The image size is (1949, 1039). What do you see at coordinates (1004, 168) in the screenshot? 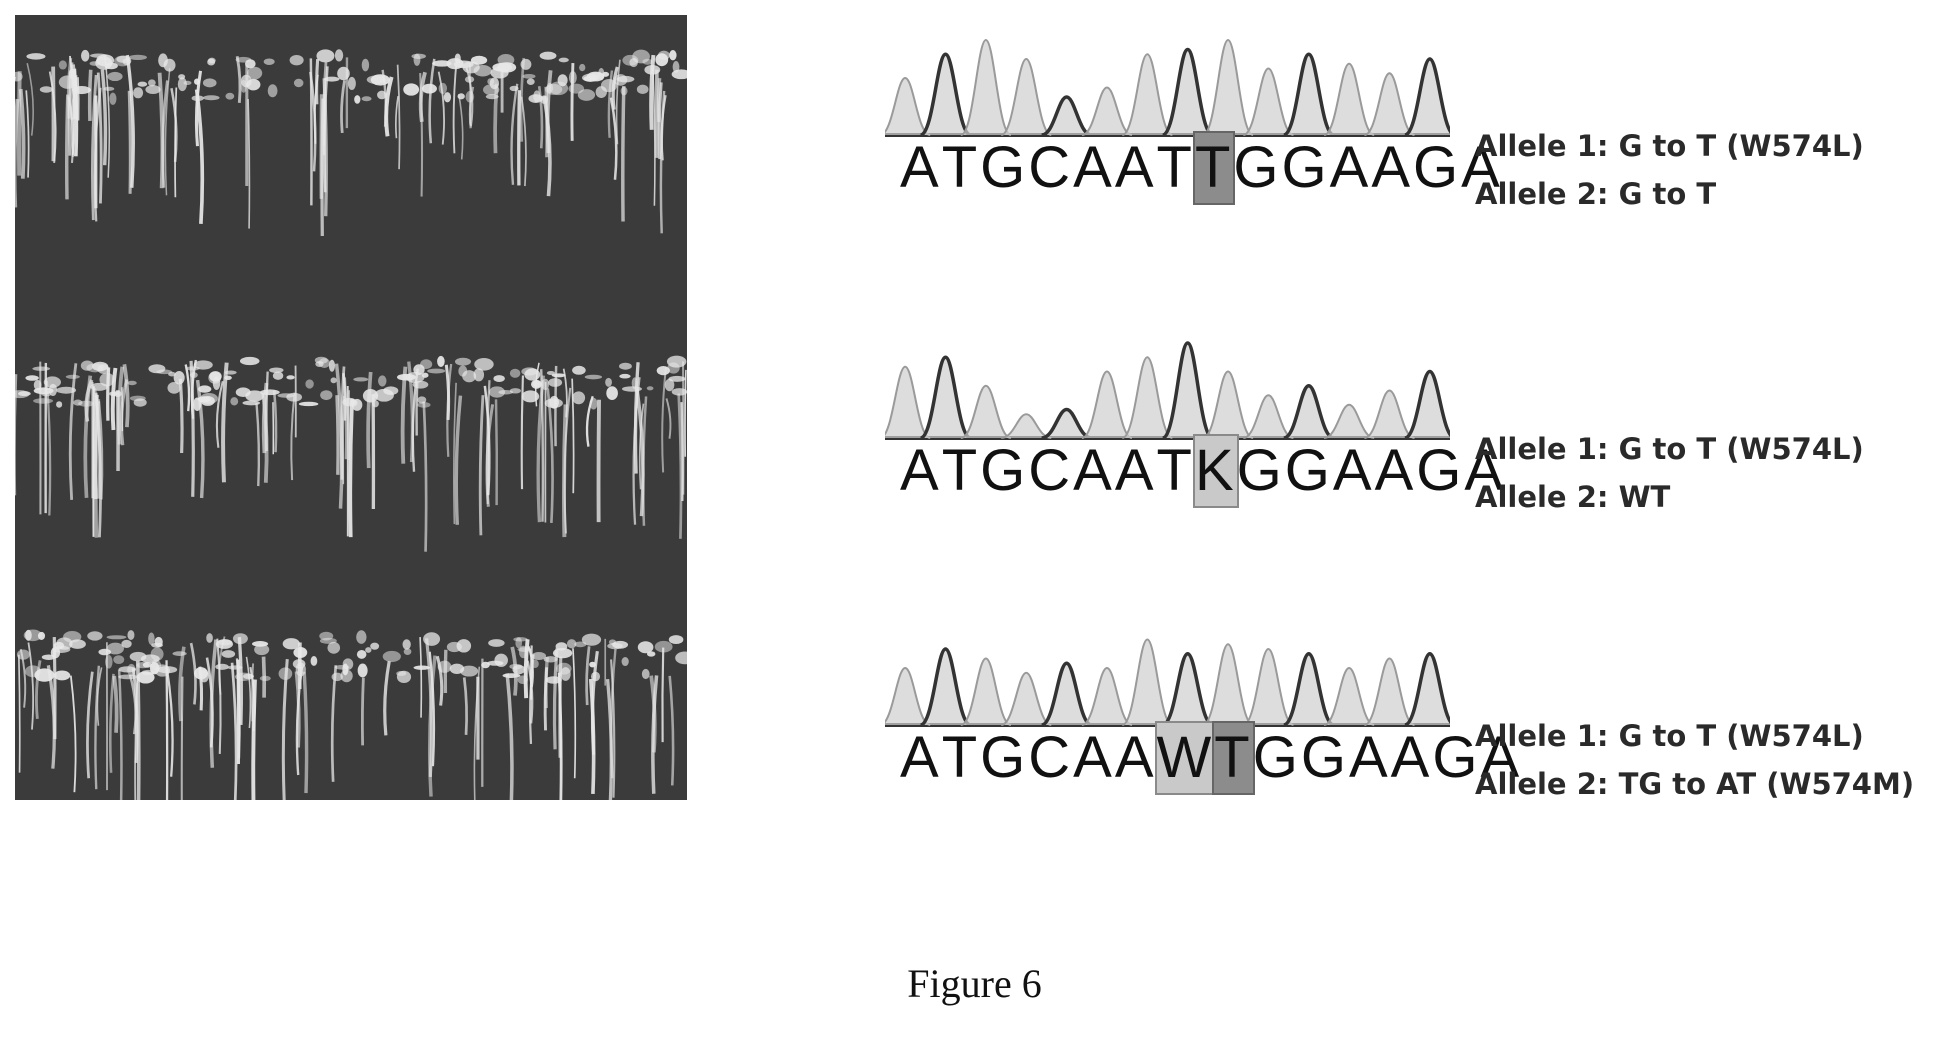
I see `base-2: G` at bounding box center [1004, 168].